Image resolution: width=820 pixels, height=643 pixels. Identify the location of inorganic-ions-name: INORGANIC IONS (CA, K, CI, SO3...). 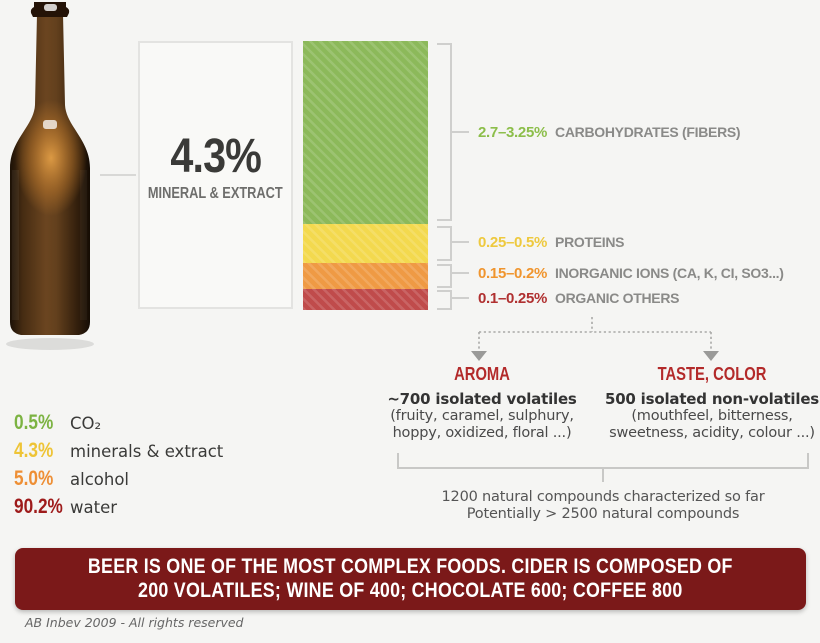
(669, 273).